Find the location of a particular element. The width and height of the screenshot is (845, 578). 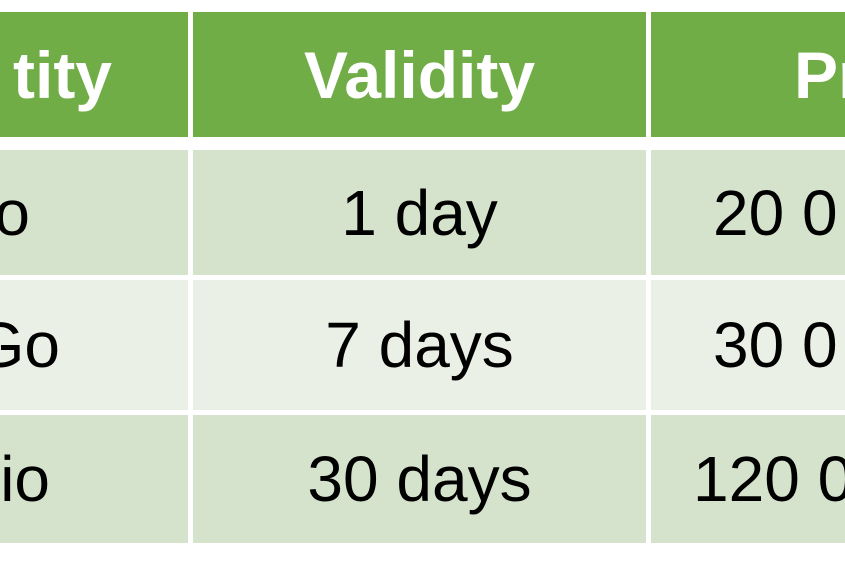

header-label: Pr is located at coordinates (819, 74).